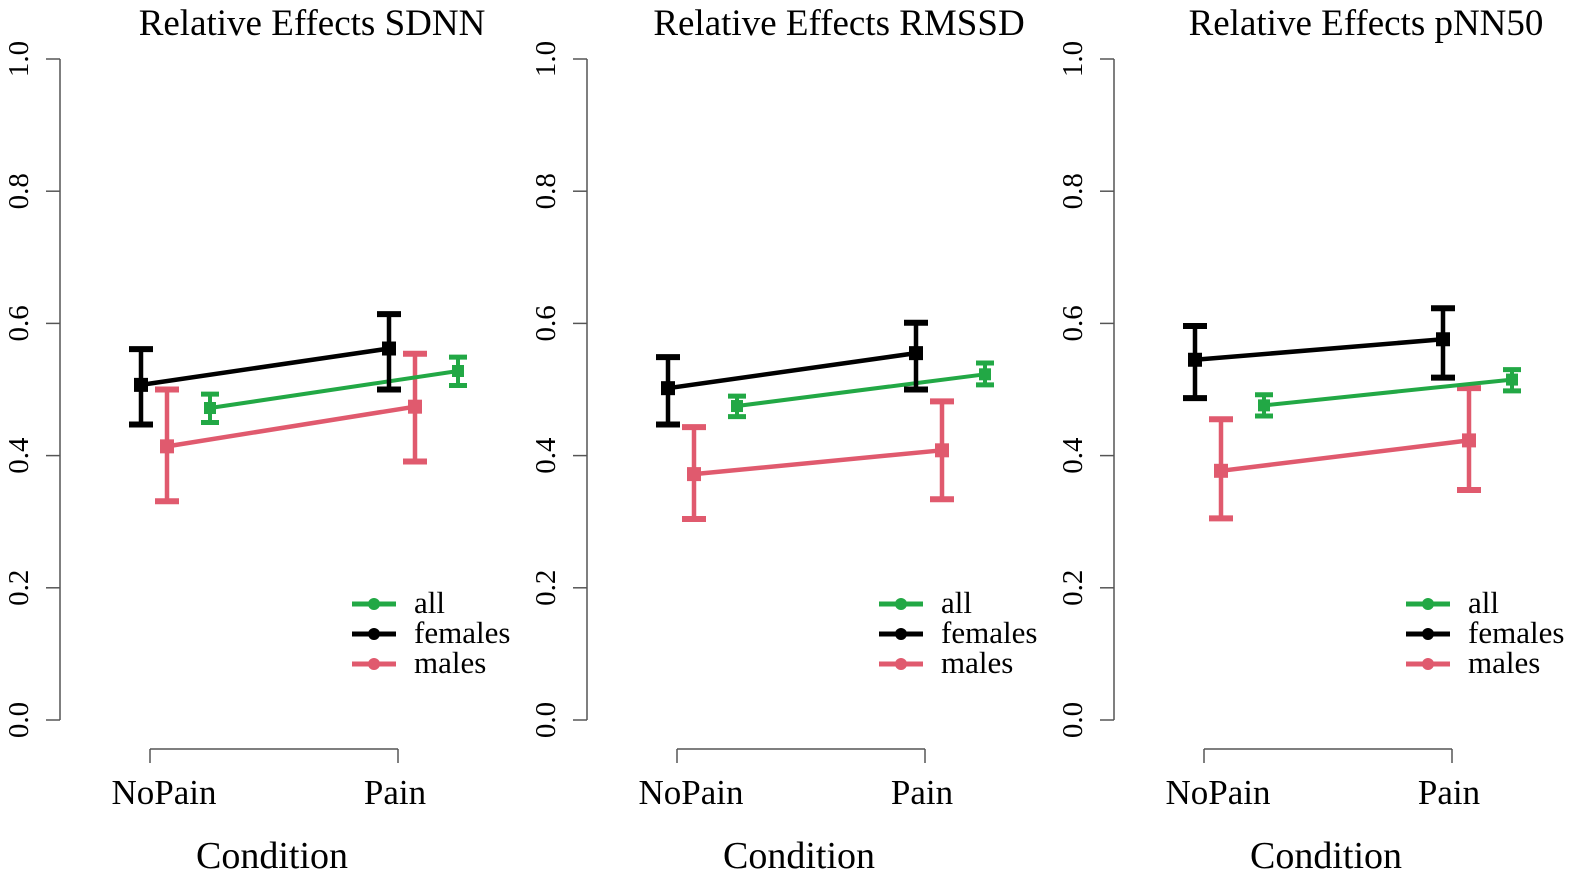 The width and height of the screenshot is (1595, 891). Describe the element at coordinates (838, 23) in the screenshot. I see `chart-title: Relative Effects RMSSD` at that location.